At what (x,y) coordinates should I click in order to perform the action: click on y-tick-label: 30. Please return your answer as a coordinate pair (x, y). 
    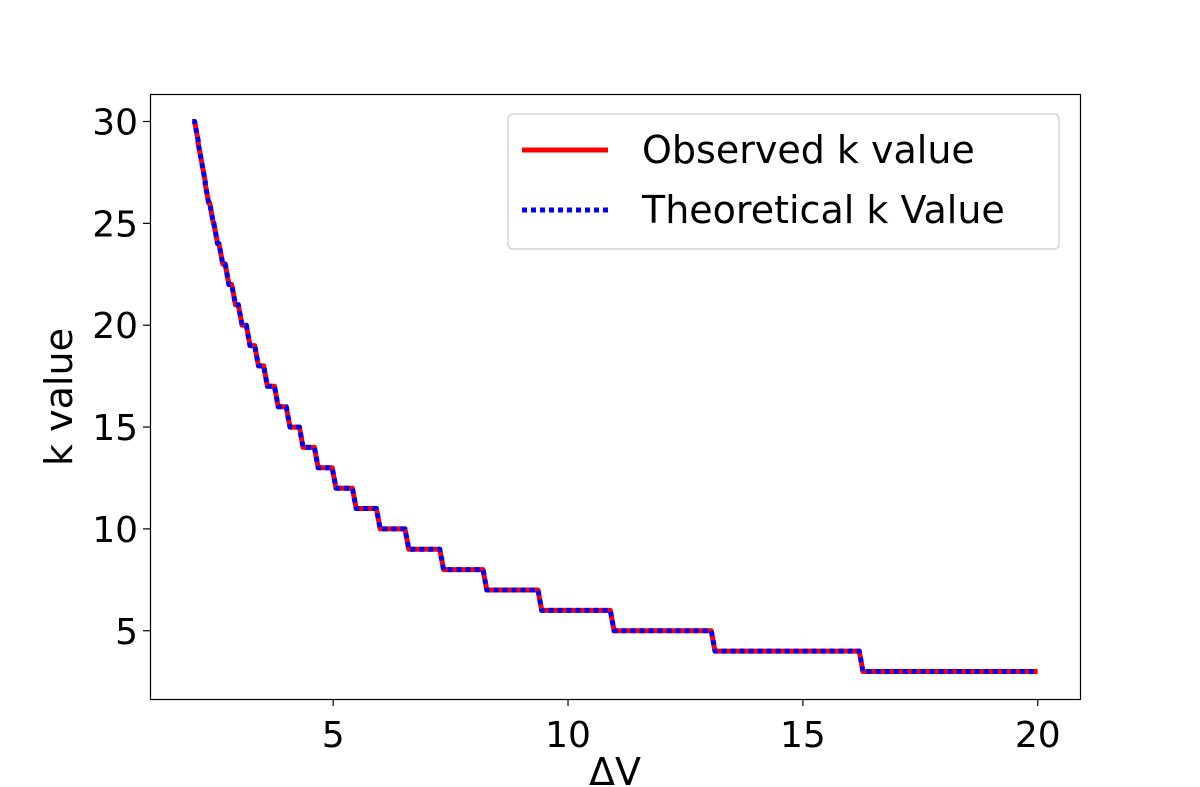
    Looking at the image, I should click on (115, 123).